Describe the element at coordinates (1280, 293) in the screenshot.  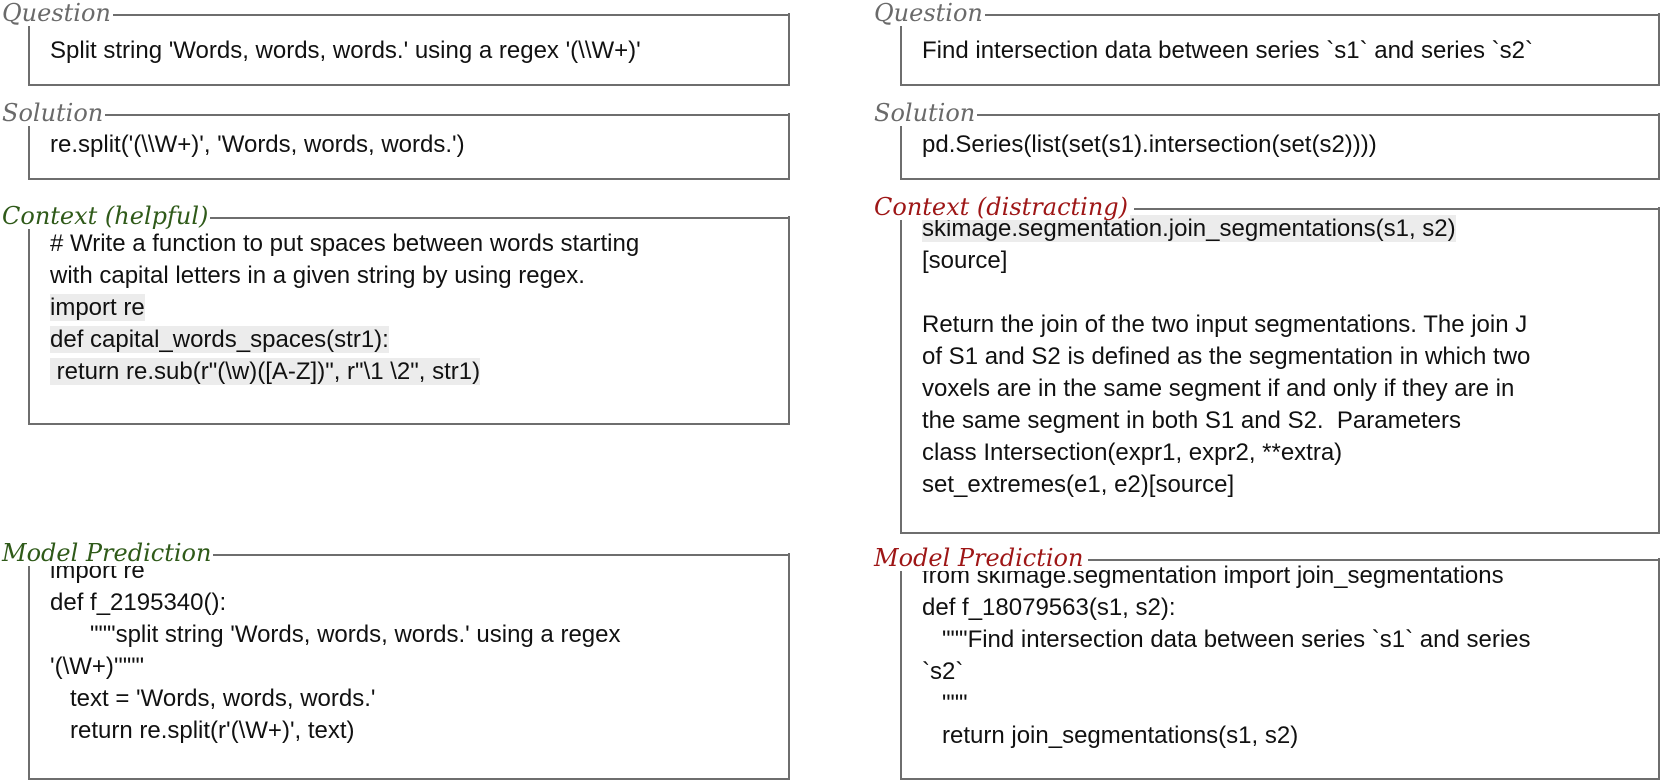
I see `context-line` at that location.